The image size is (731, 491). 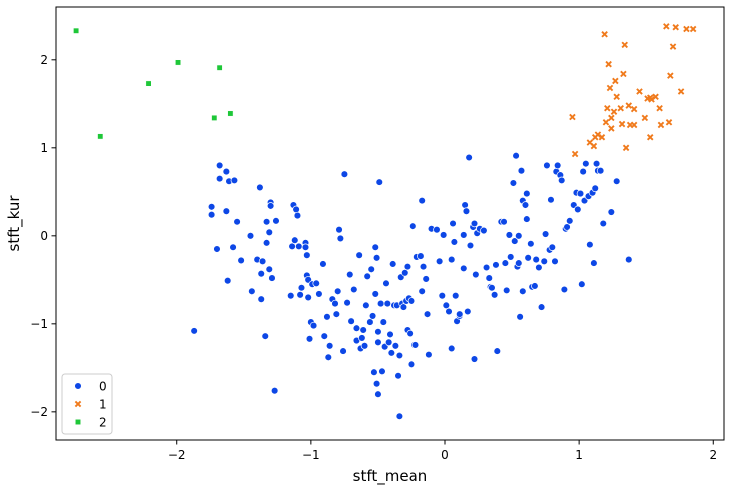 What do you see at coordinates (103, 404) in the screenshot?
I see `legend-label: 1` at bounding box center [103, 404].